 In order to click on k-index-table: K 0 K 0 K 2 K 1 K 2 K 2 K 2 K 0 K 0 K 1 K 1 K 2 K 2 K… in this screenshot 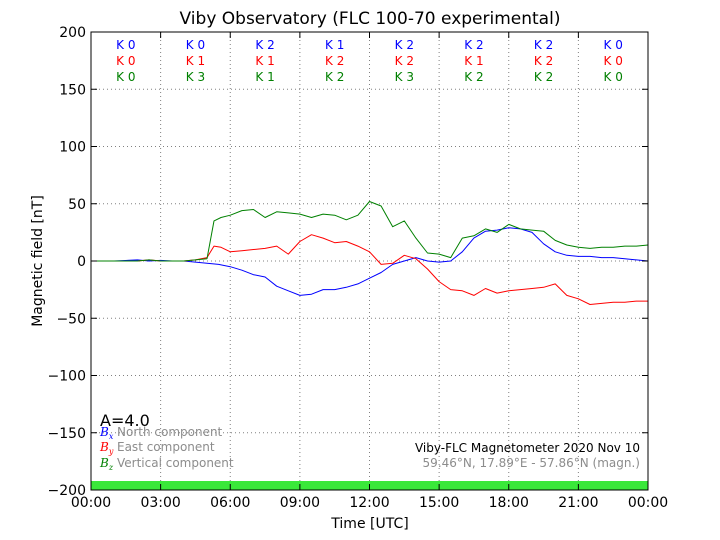, I will do `click(369, 61)`.